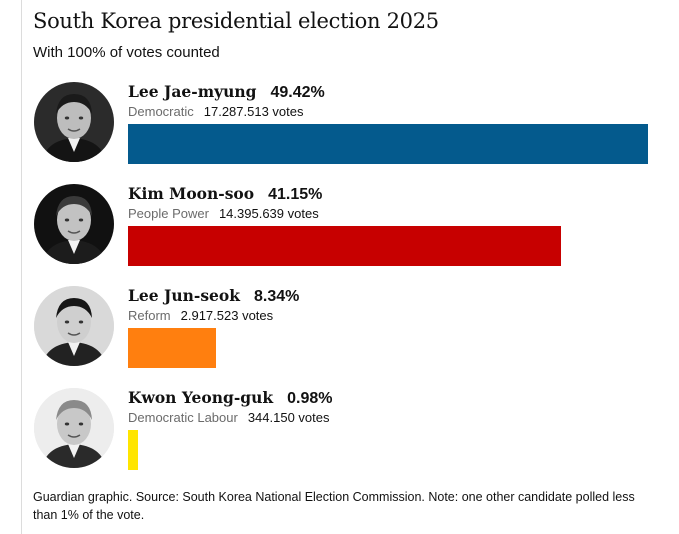 This screenshot has width=679, height=534. What do you see at coordinates (201, 397) in the screenshot?
I see `candidate-name: Kwon Yeong-guk` at bounding box center [201, 397].